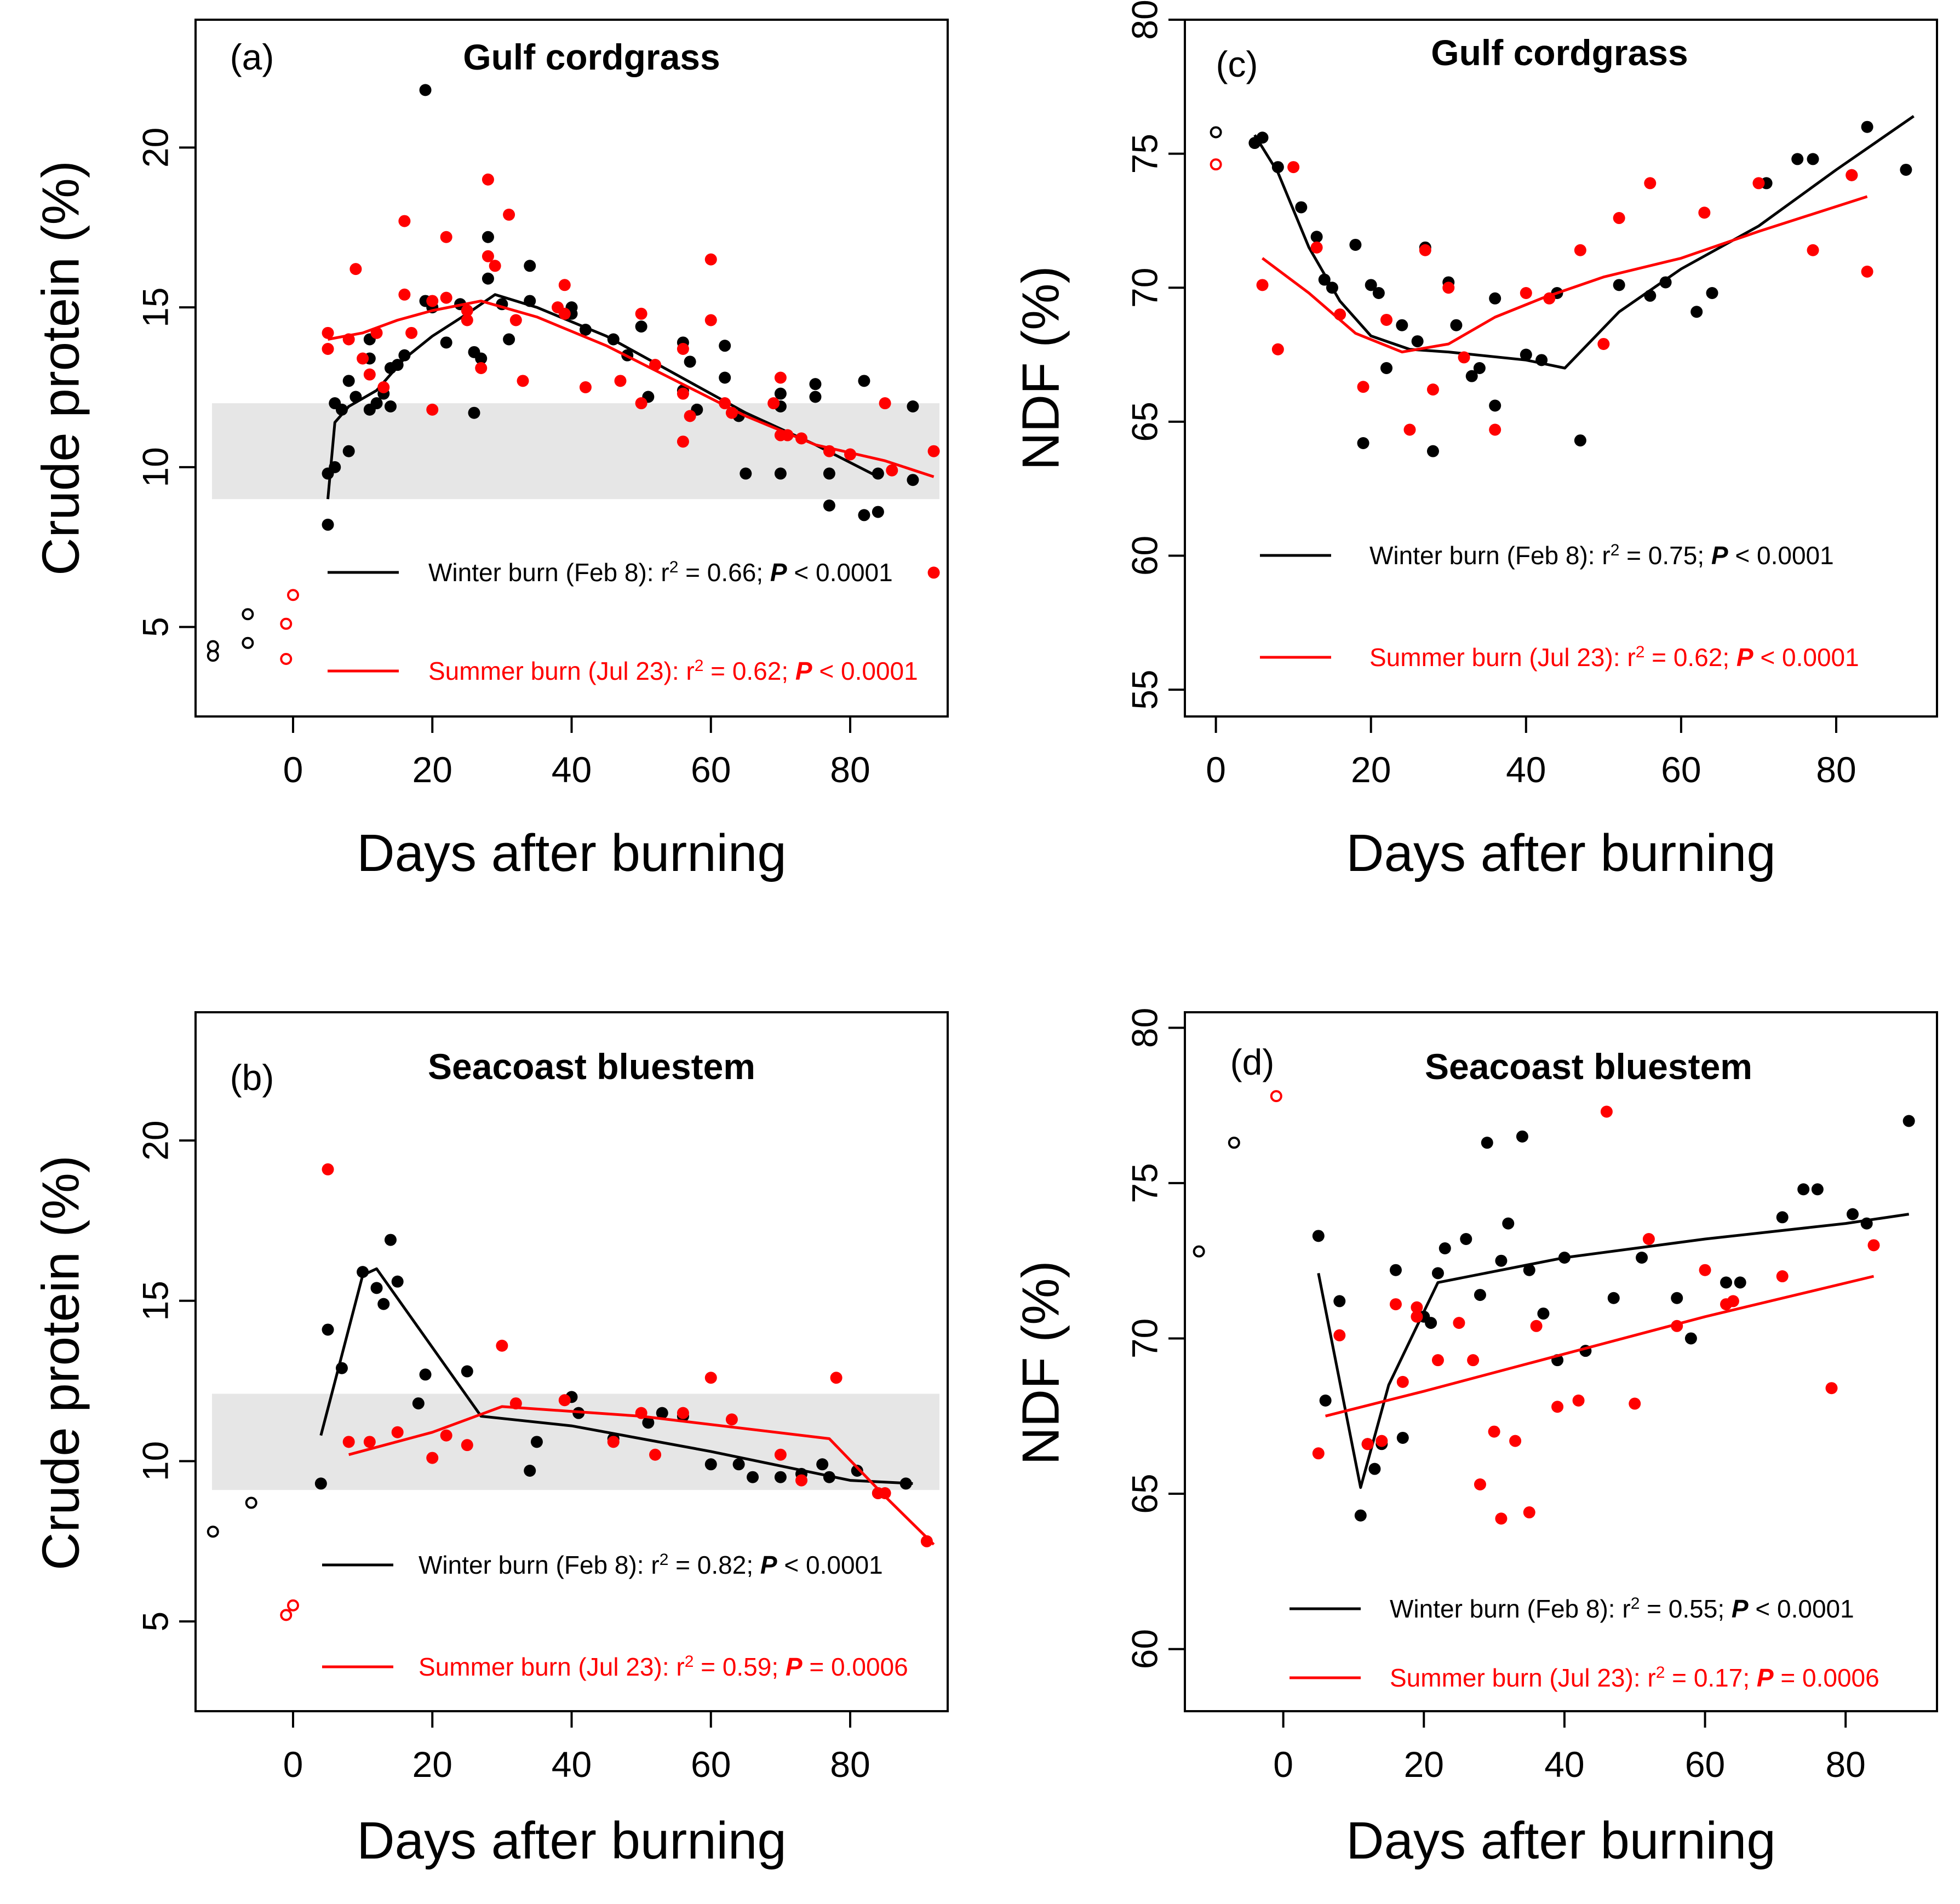 The width and height of the screenshot is (1960, 1904). What do you see at coordinates (155, 307) in the screenshot?
I see `y-tick-label: 15` at bounding box center [155, 307].